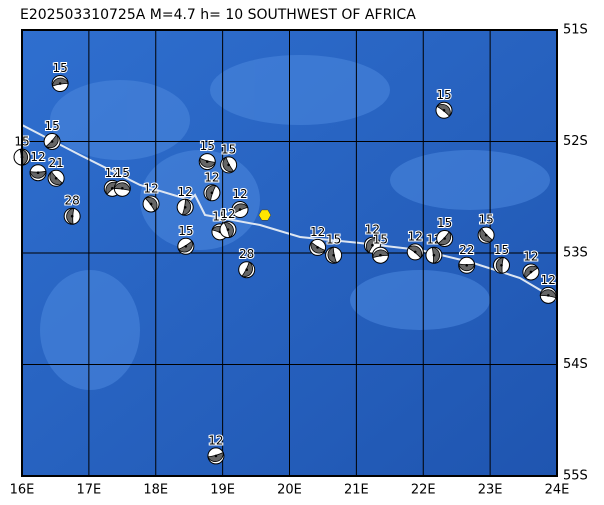 The height and width of the screenshot is (505, 604). What do you see at coordinates (575, 141) in the screenshot?
I see `lat-tick-label: 52S` at bounding box center [575, 141].